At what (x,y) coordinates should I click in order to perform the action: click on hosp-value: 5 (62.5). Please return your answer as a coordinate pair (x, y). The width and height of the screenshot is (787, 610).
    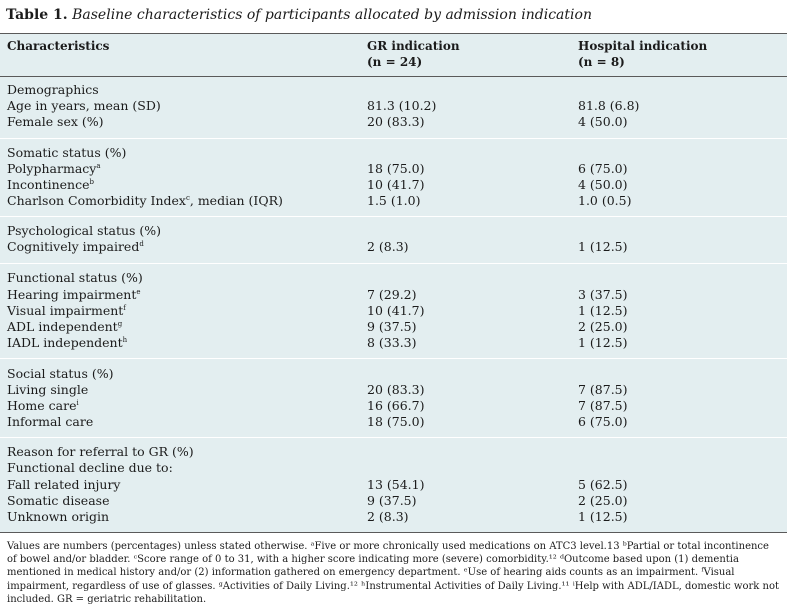
    Looking at the image, I should click on (603, 484).